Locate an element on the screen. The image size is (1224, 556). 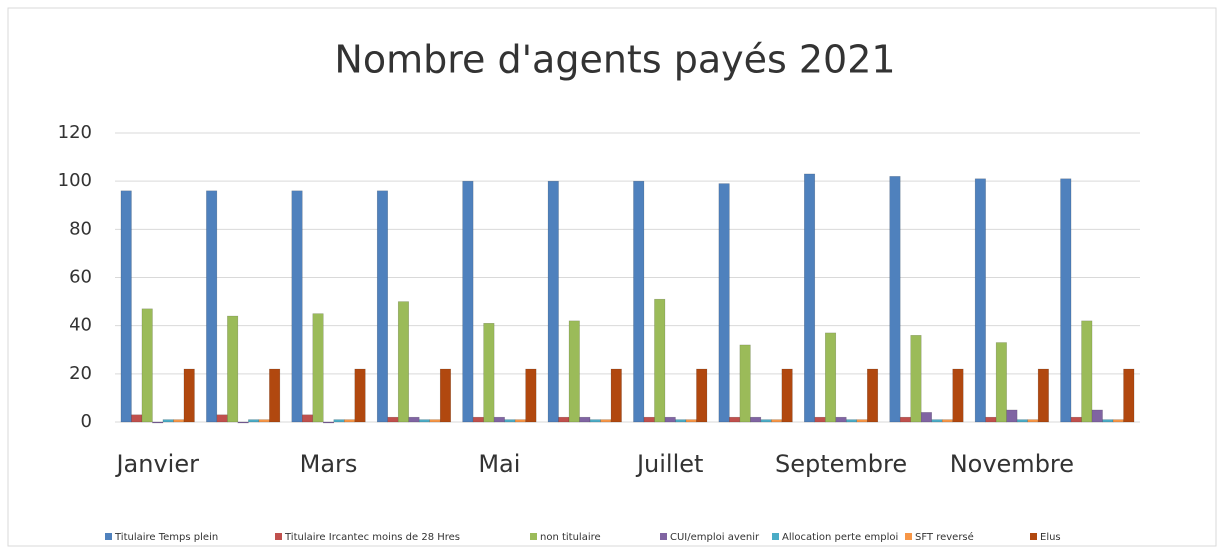
legend-label: non titulaire is located at coordinates (570, 537).